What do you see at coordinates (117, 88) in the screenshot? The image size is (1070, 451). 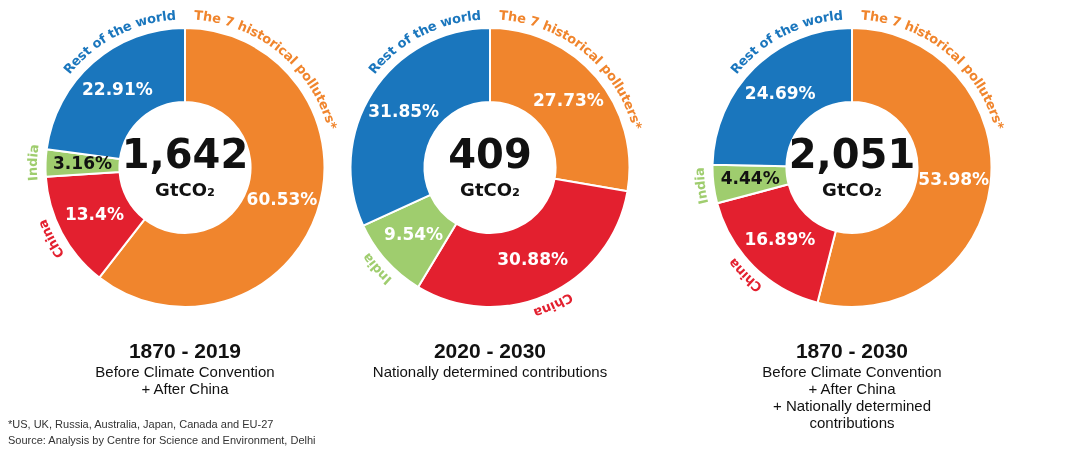 I see `data-label: 22.91%` at bounding box center [117, 88].